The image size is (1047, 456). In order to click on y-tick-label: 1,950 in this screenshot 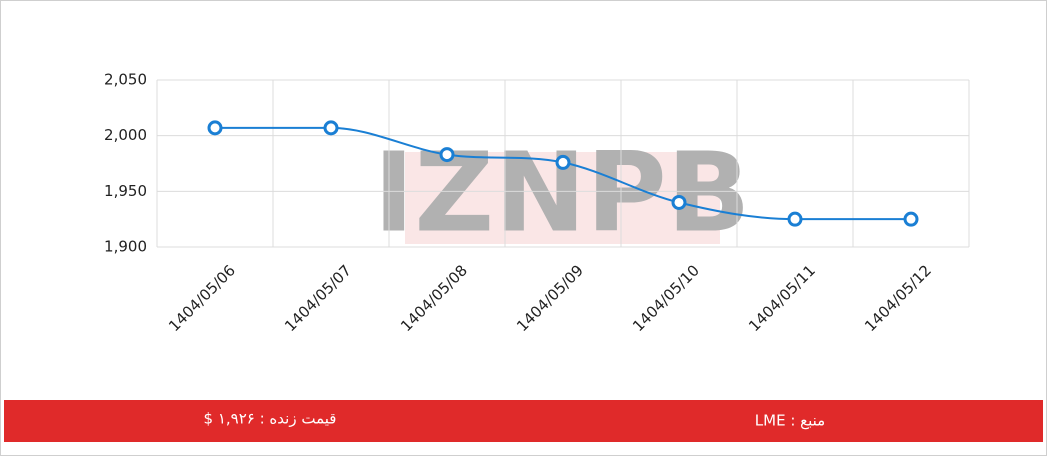, I will do `click(125, 191)`.